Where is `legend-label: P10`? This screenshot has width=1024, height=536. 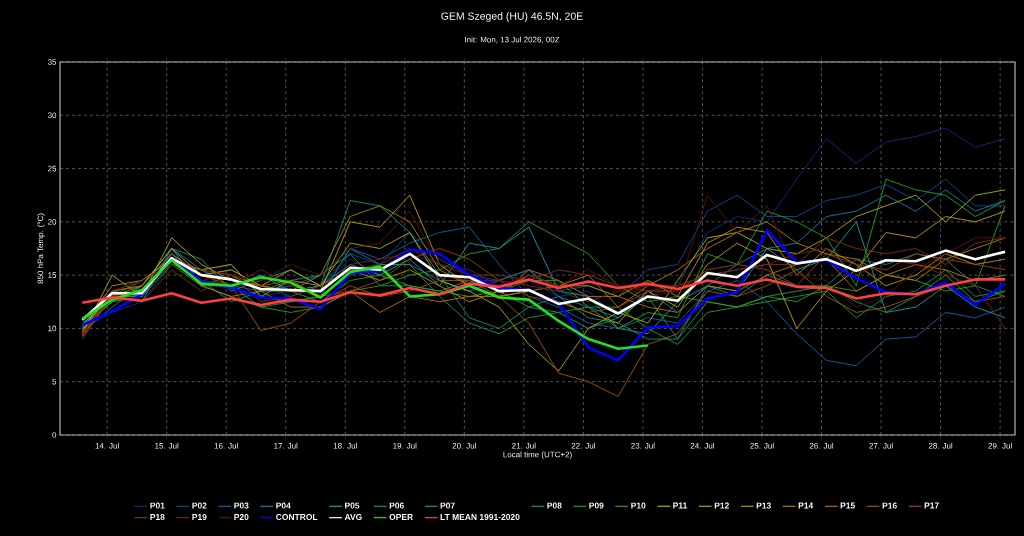
legend-label: P10 is located at coordinates (638, 505).